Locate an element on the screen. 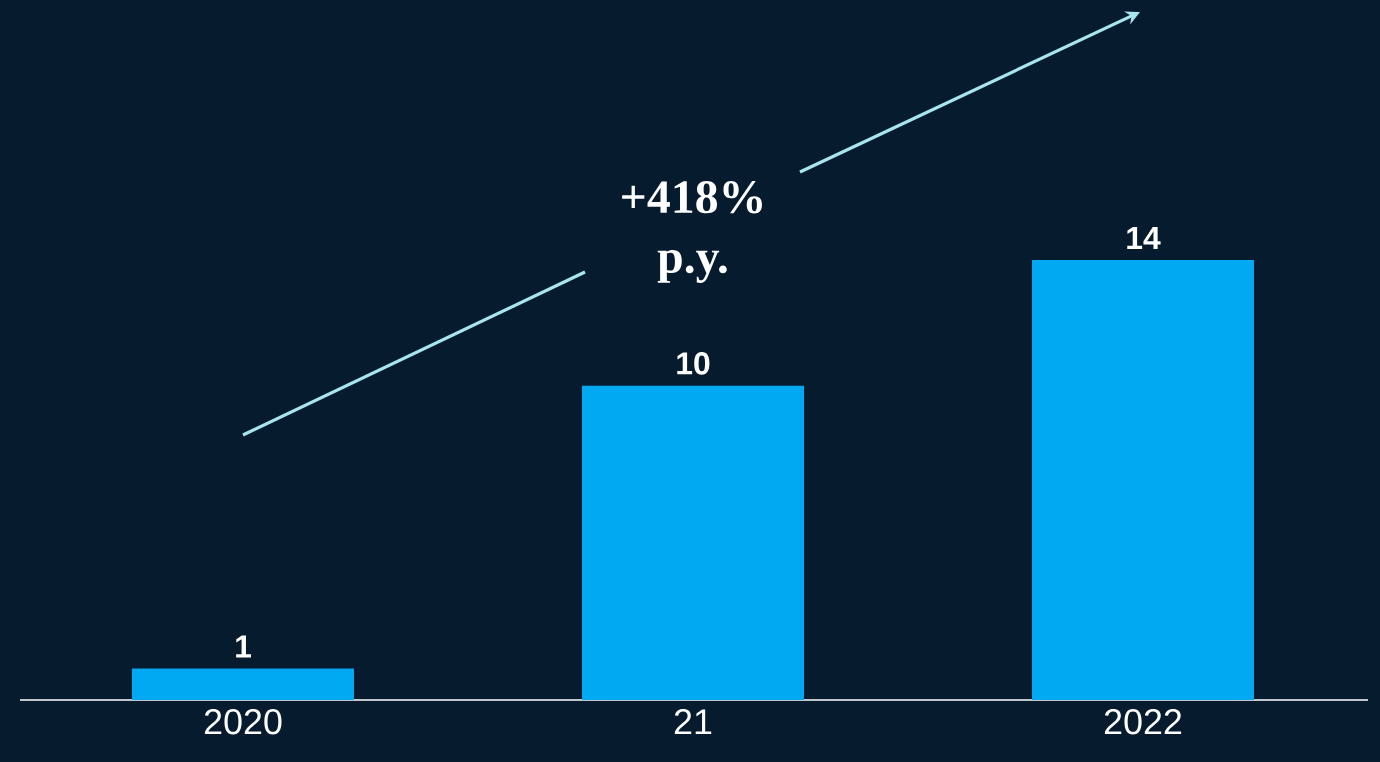 Image resolution: width=1380 pixels, height=762 pixels. annotation: p.y. is located at coordinates (692, 266).